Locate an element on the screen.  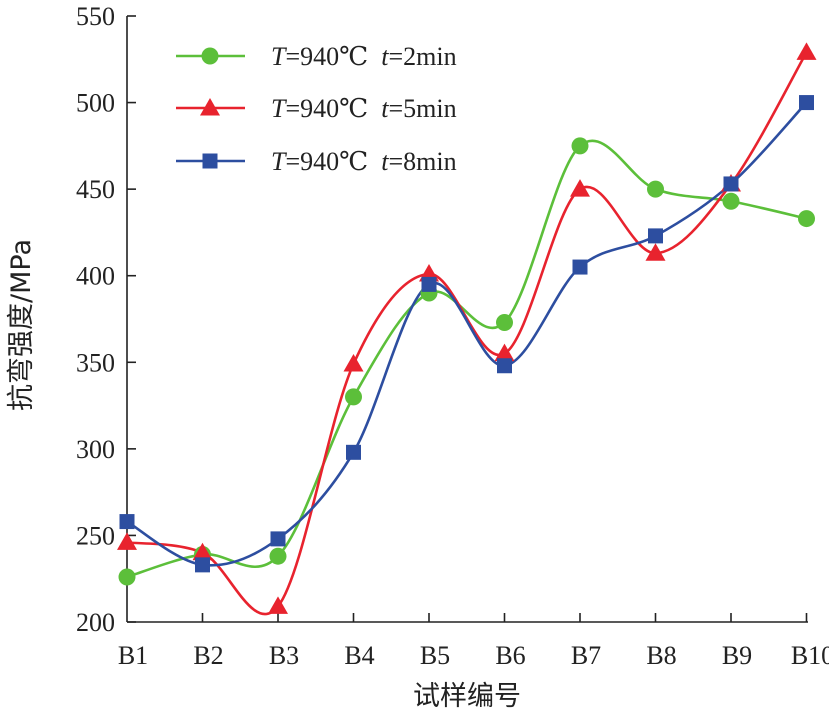
y-tick-label: 450 is located at coordinates (95, 189).